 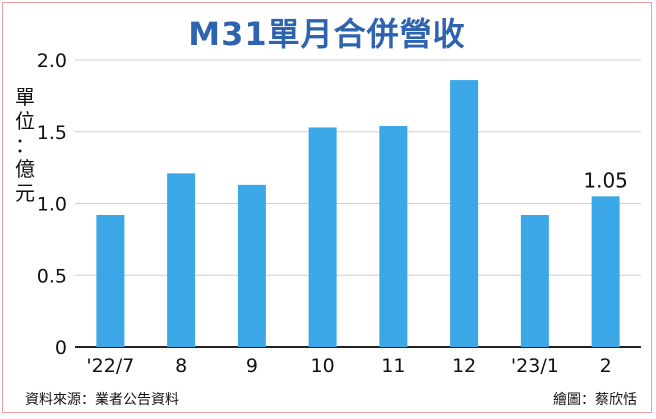 I want to click on y-tick-label: 1.0, so click(x=52, y=205).